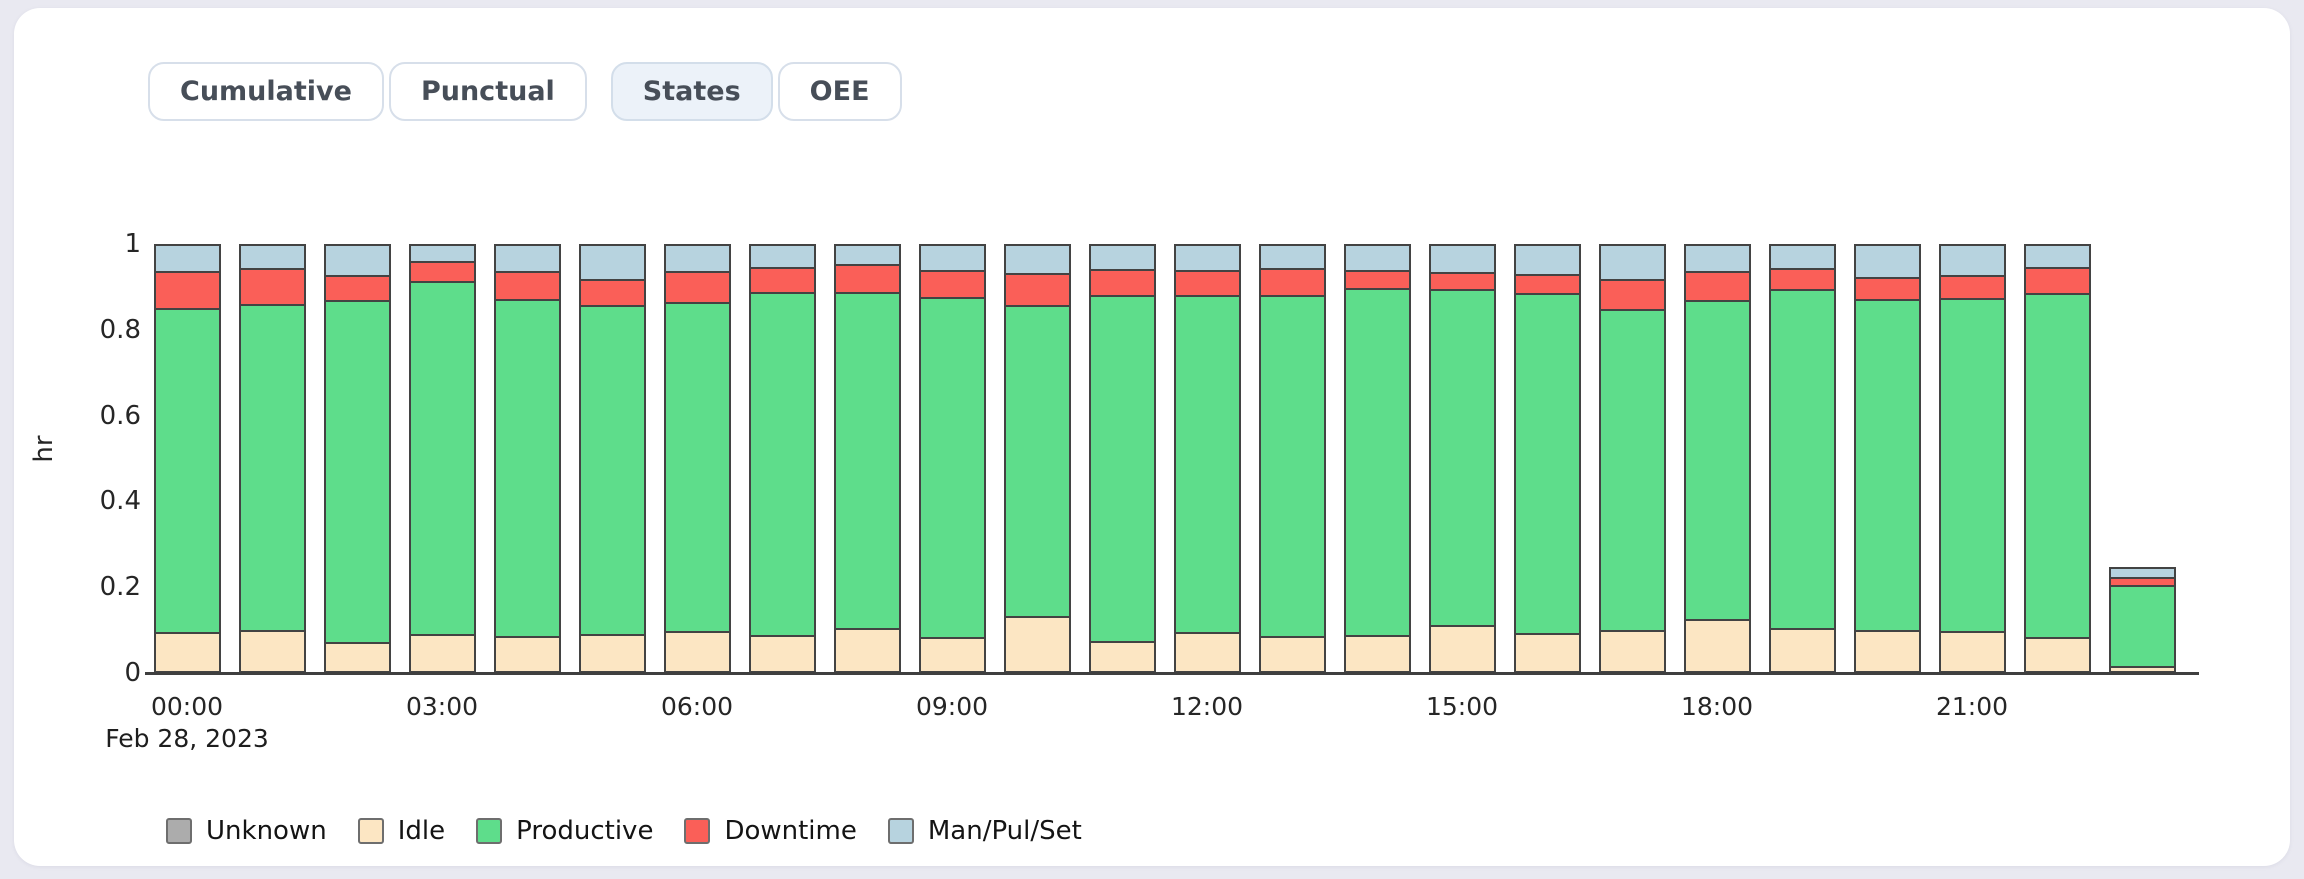 This screenshot has height=879, width=2304. I want to click on bar-03:00, so click(442, 458).